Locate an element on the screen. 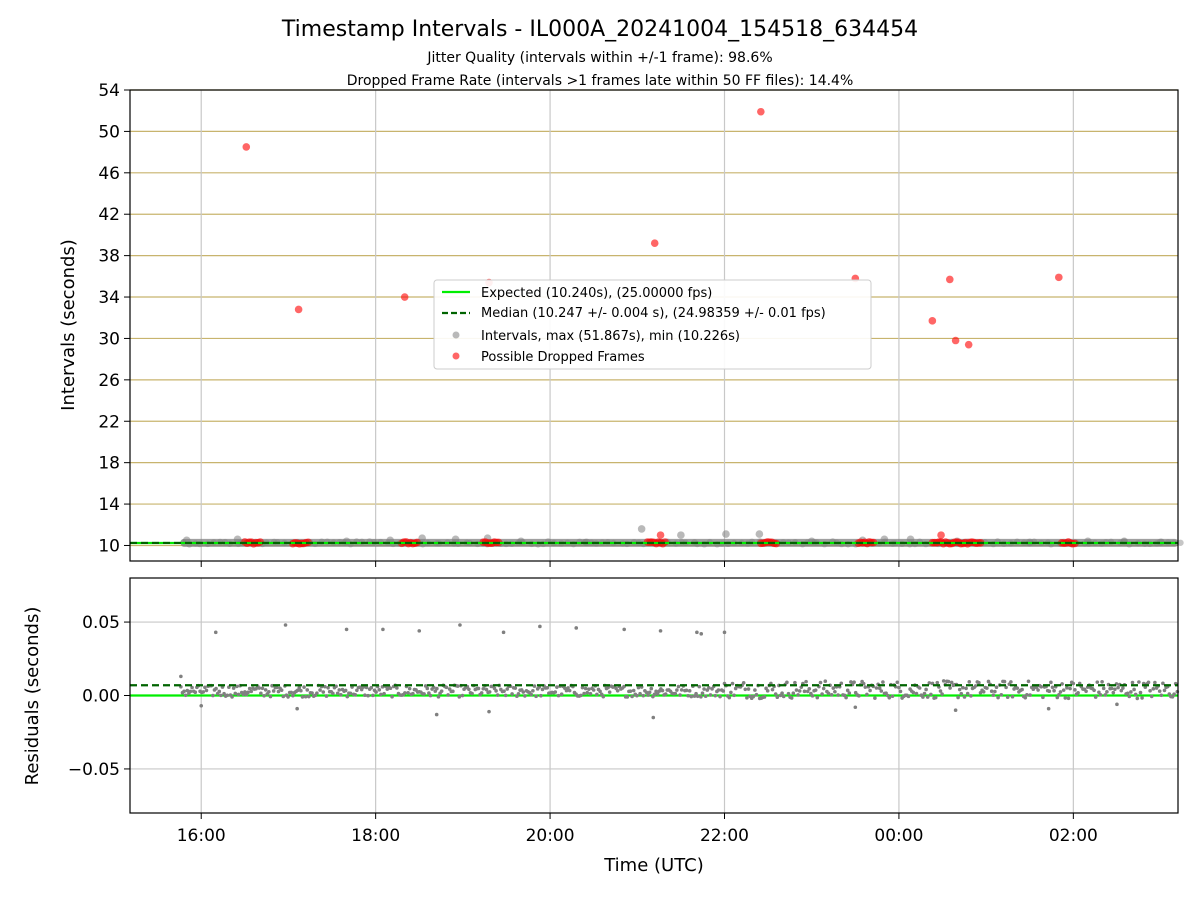  legend-label-dropped: Possible Dropped Frames is located at coordinates (563, 357).